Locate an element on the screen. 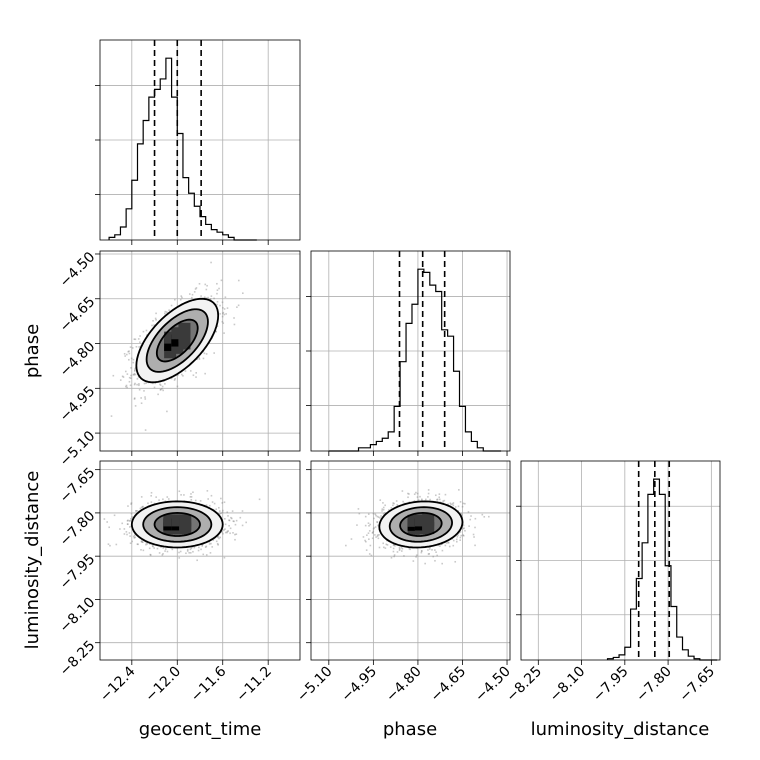 This screenshot has width=760, height=760. density-core is located at coordinates (177, 524).